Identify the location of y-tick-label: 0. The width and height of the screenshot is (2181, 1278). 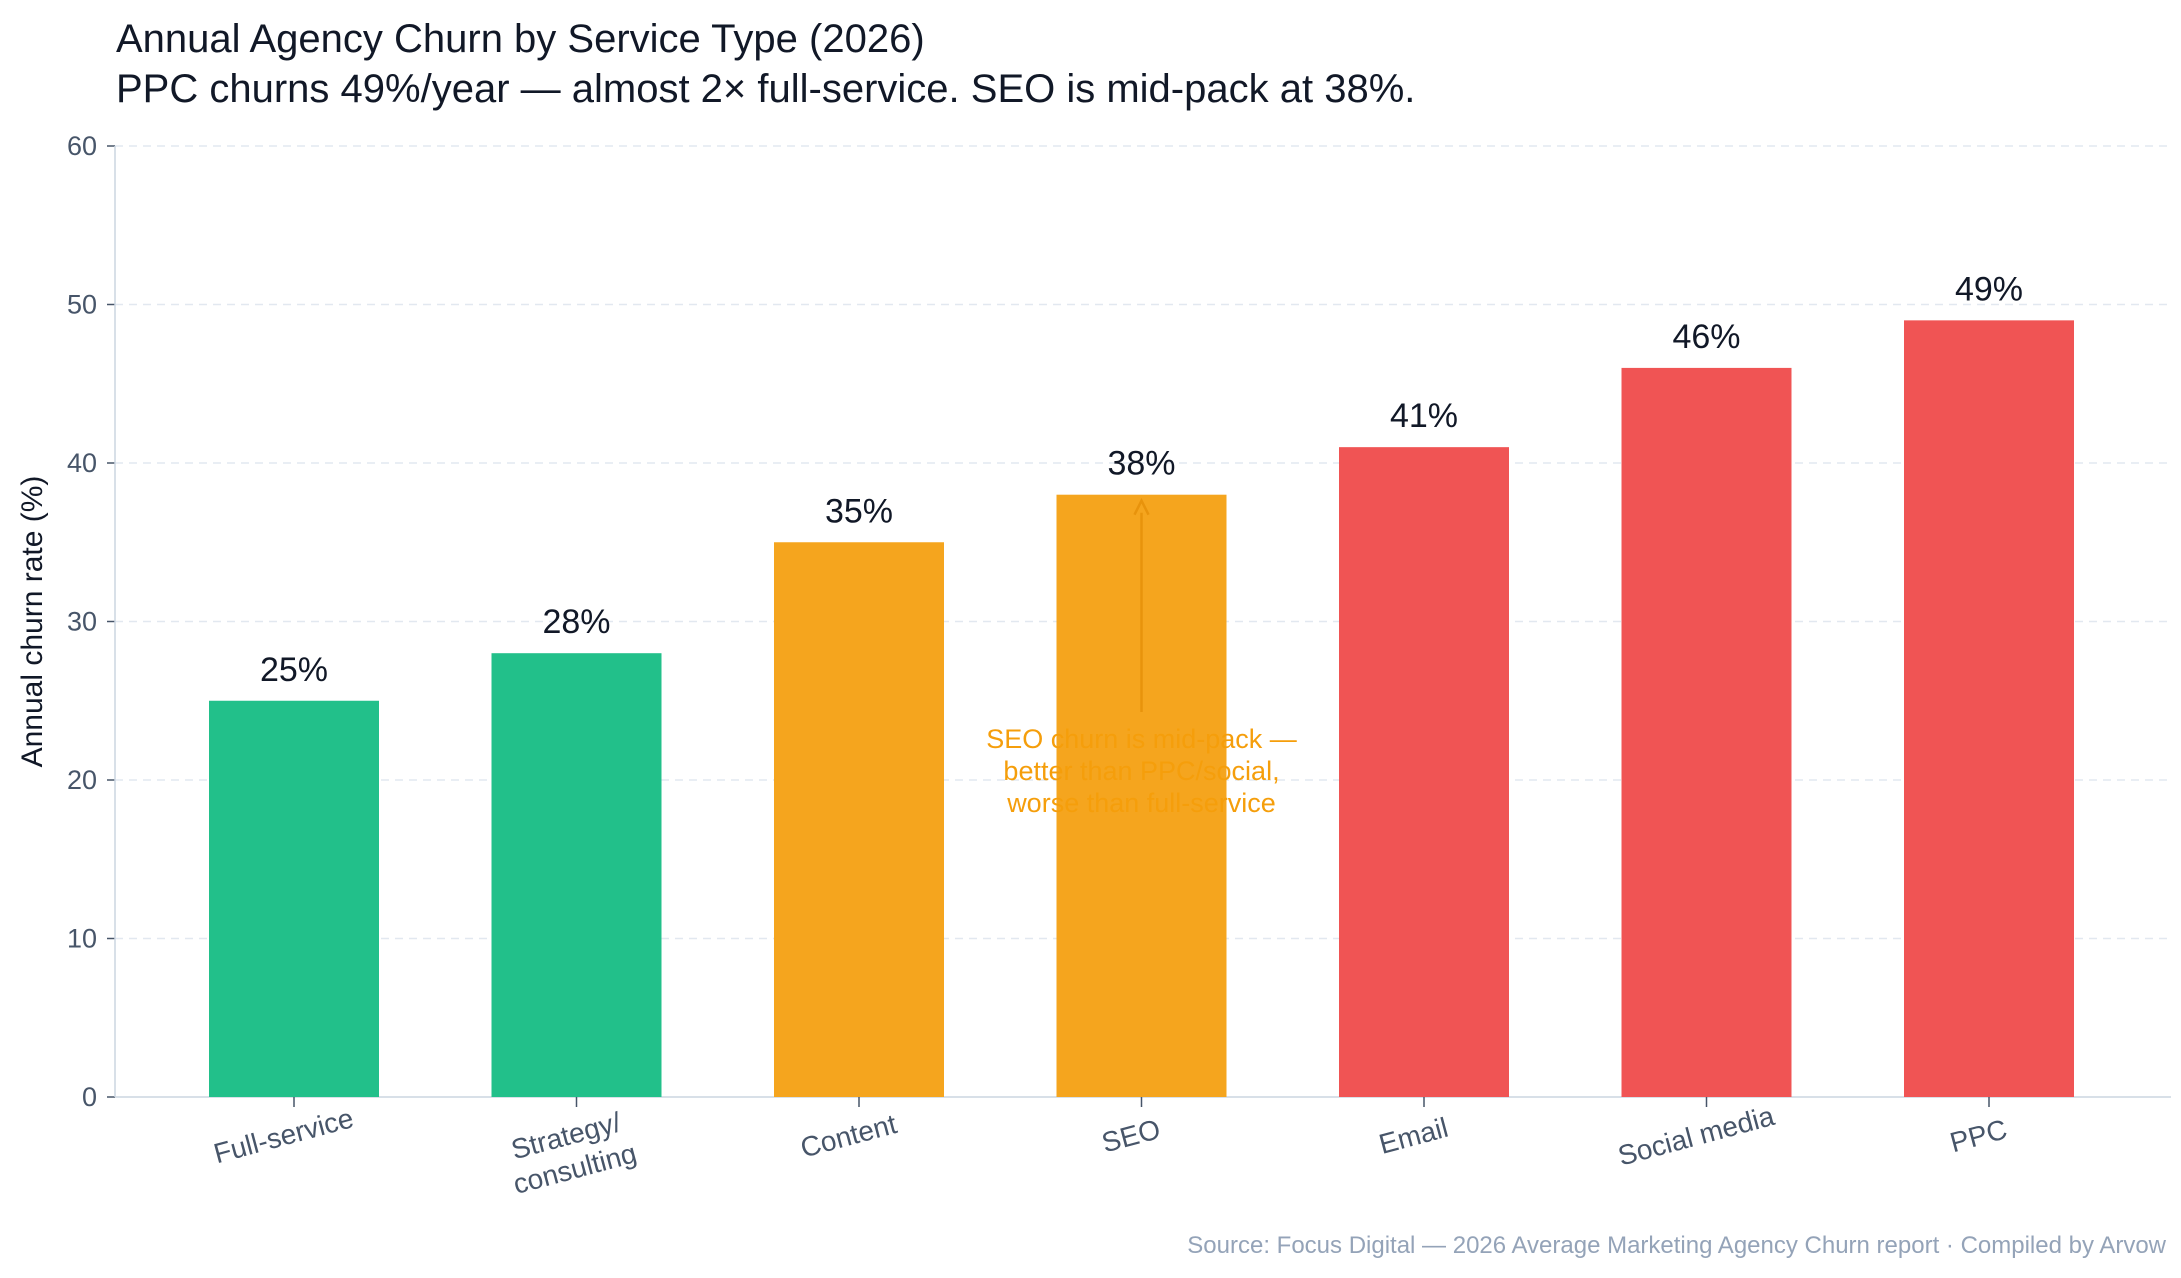
(89, 1097).